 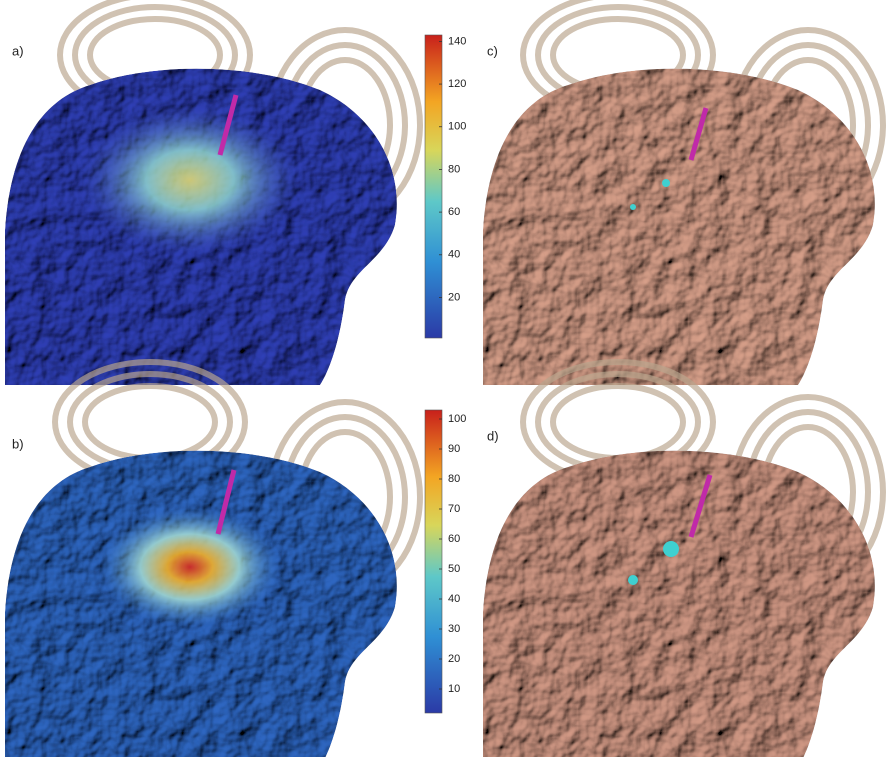 What do you see at coordinates (18, 50) in the screenshot?
I see `panel-label: a)` at bounding box center [18, 50].